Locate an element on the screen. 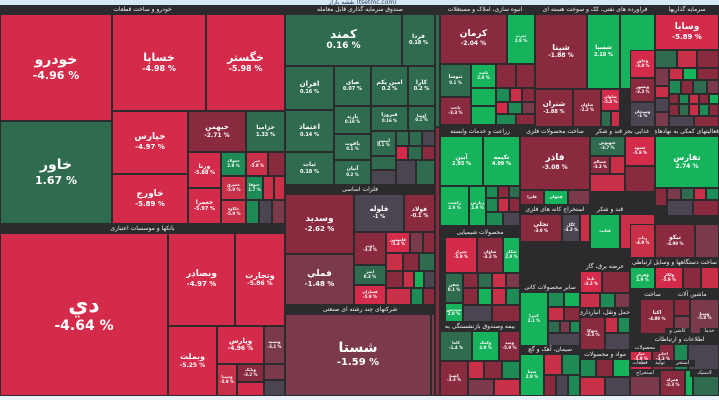 This screenshot has width=719, height=400. stock-tile: خعولاد 2.9 % is located at coordinates (233, 164).